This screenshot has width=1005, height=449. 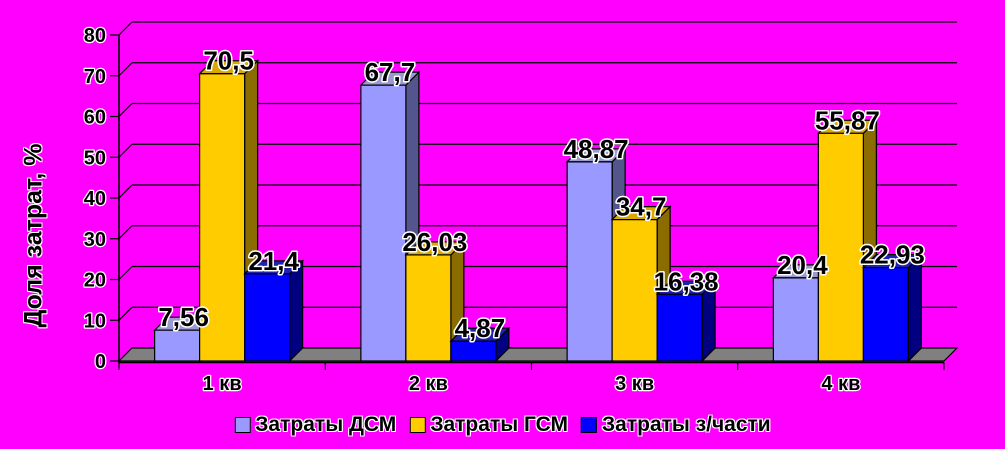 I want to click on y-tick-label: 10, so click(x=95, y=321).